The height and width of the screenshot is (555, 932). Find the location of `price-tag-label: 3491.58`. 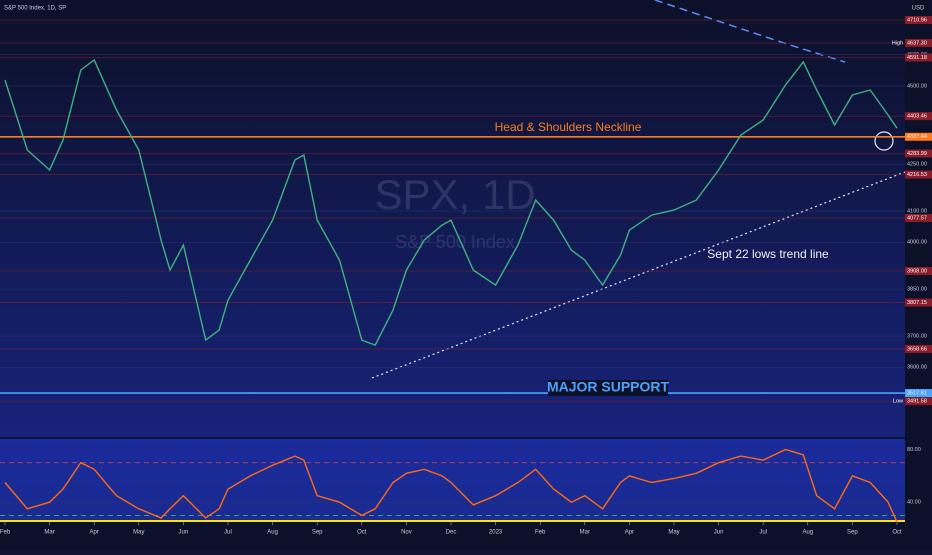

price-tag-label: 3491.58 is located at coordinates (917, 402).